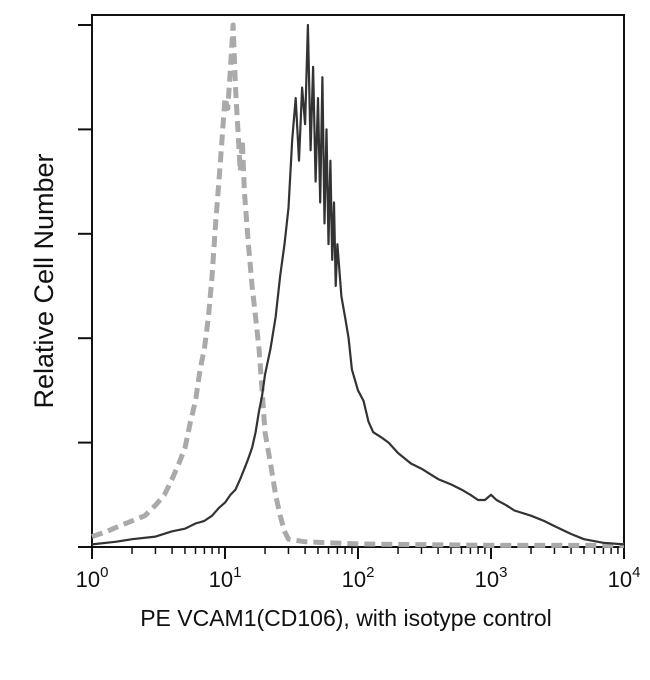 This screenshot has width=650, height=680. I want to click on x-tick-label: 10², so click(358, 578).